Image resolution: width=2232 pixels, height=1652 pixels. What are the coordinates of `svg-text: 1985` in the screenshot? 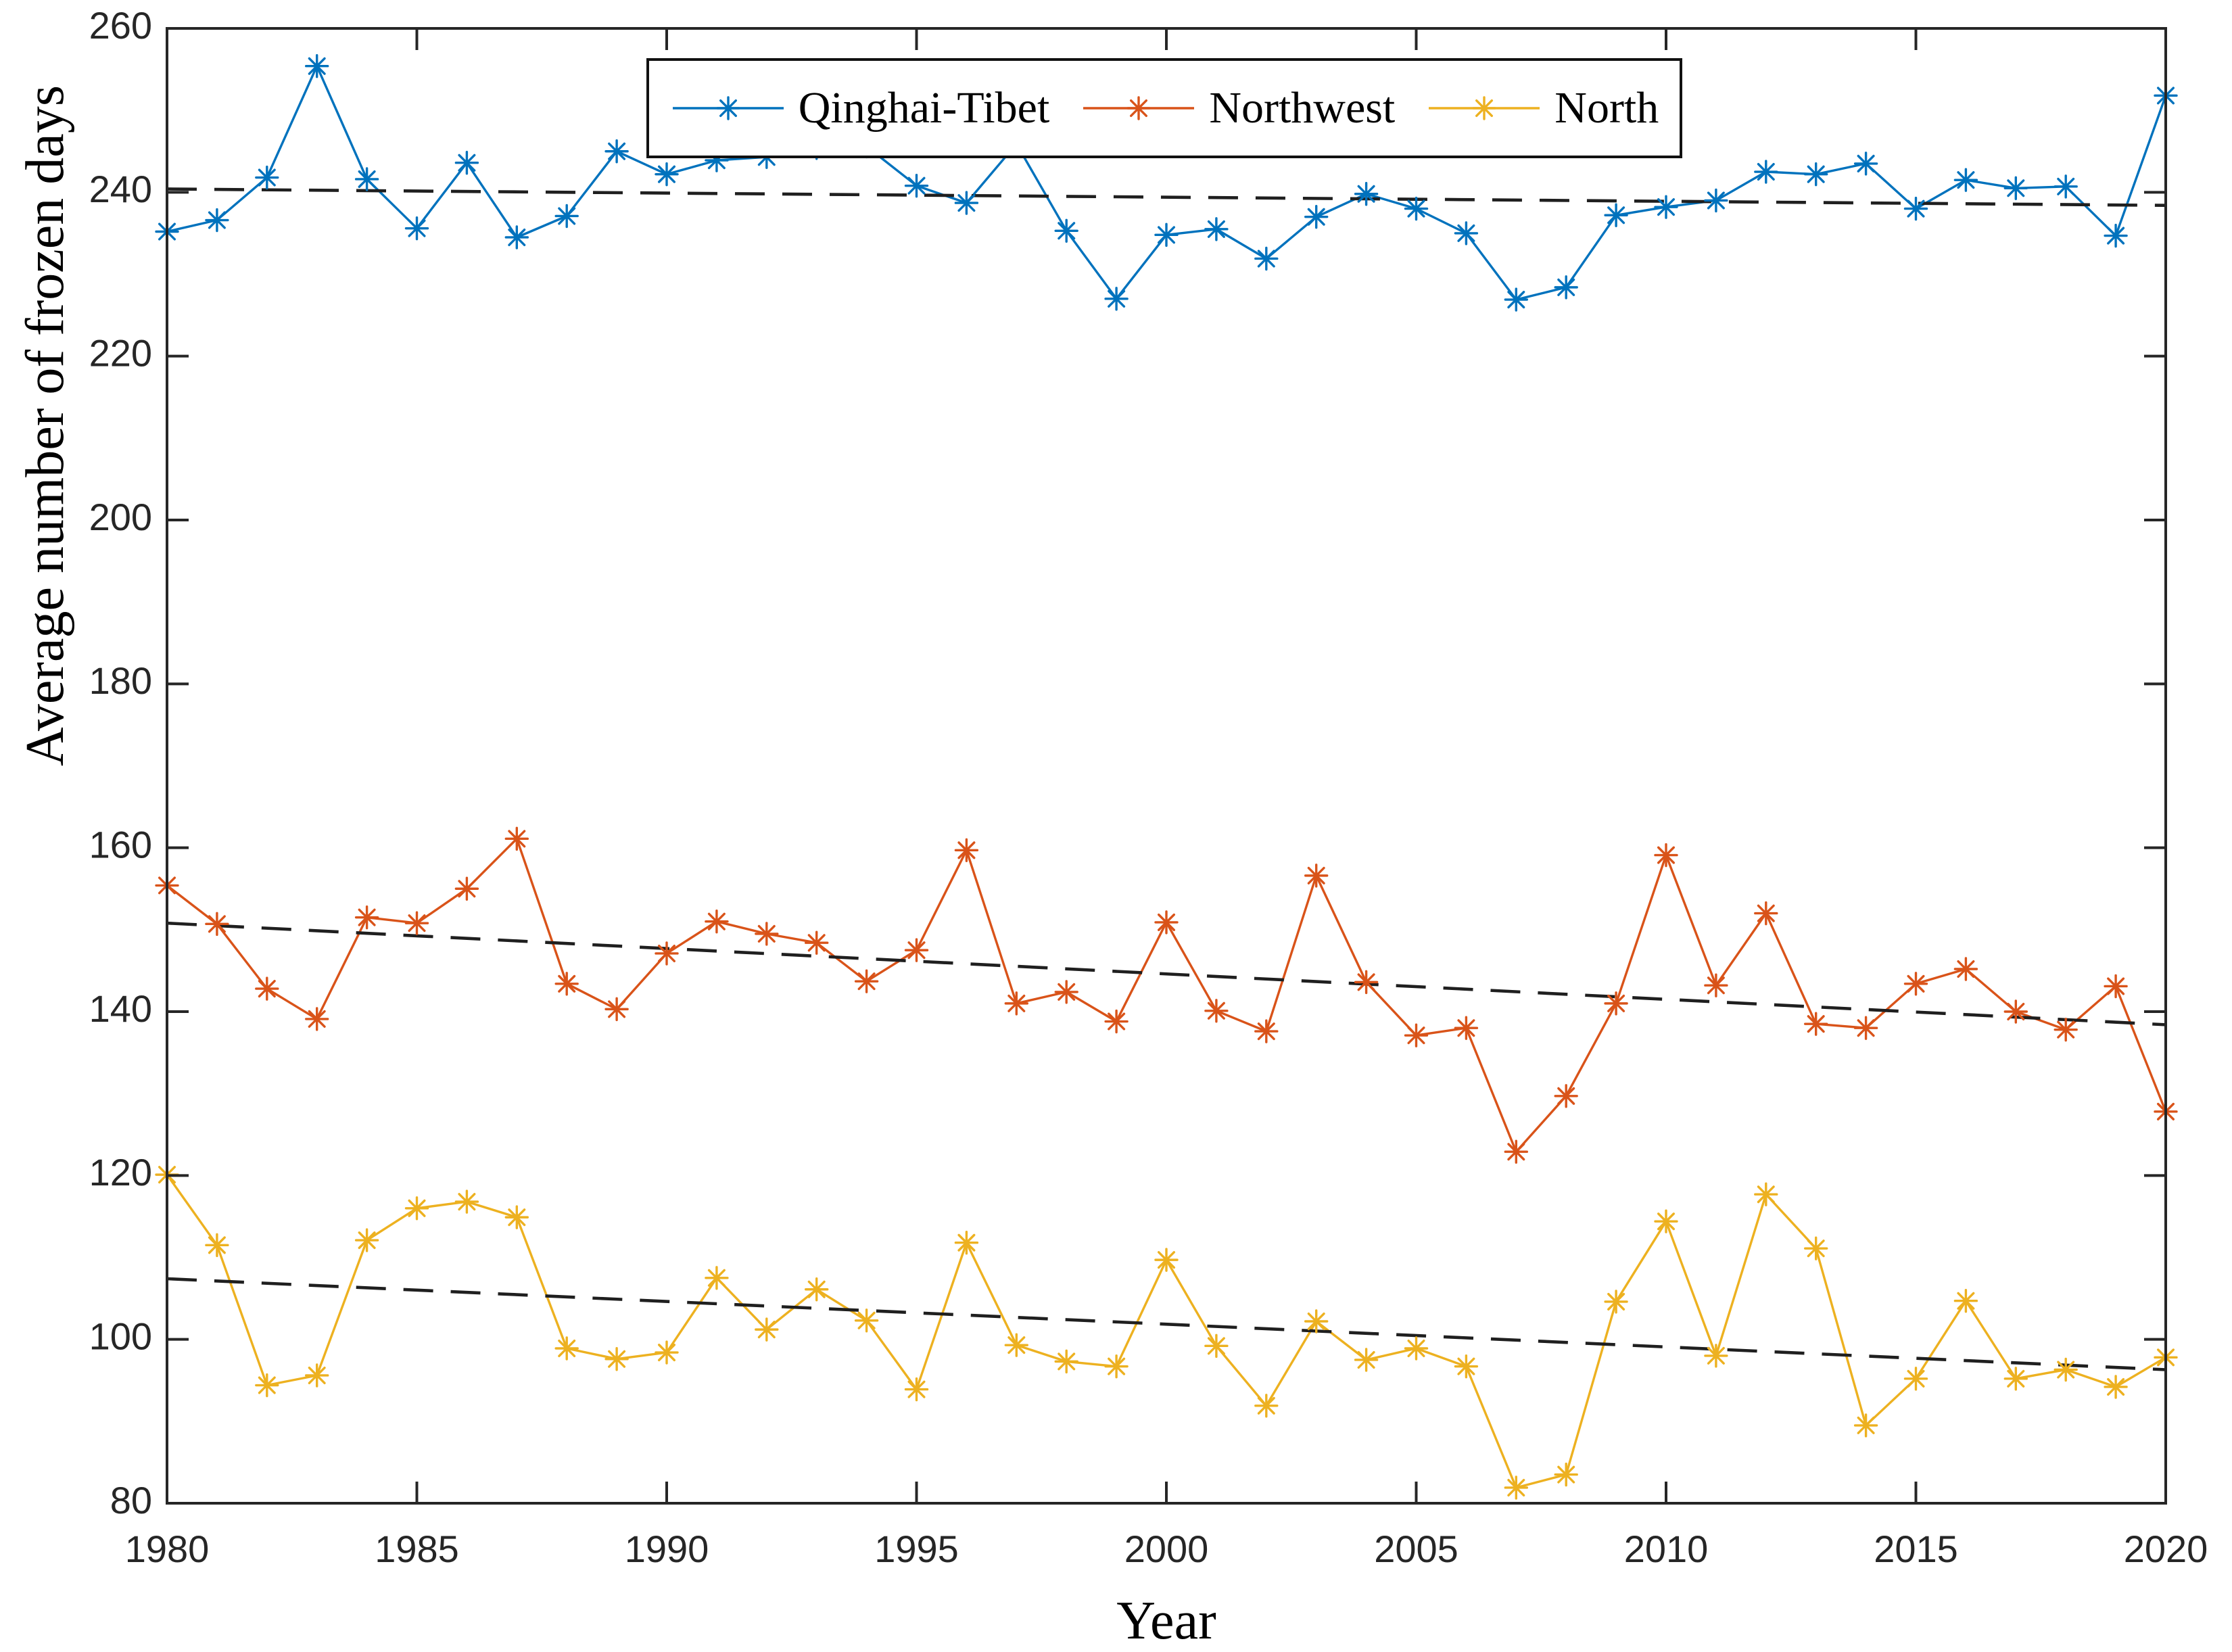 It's located at (417, 1549).